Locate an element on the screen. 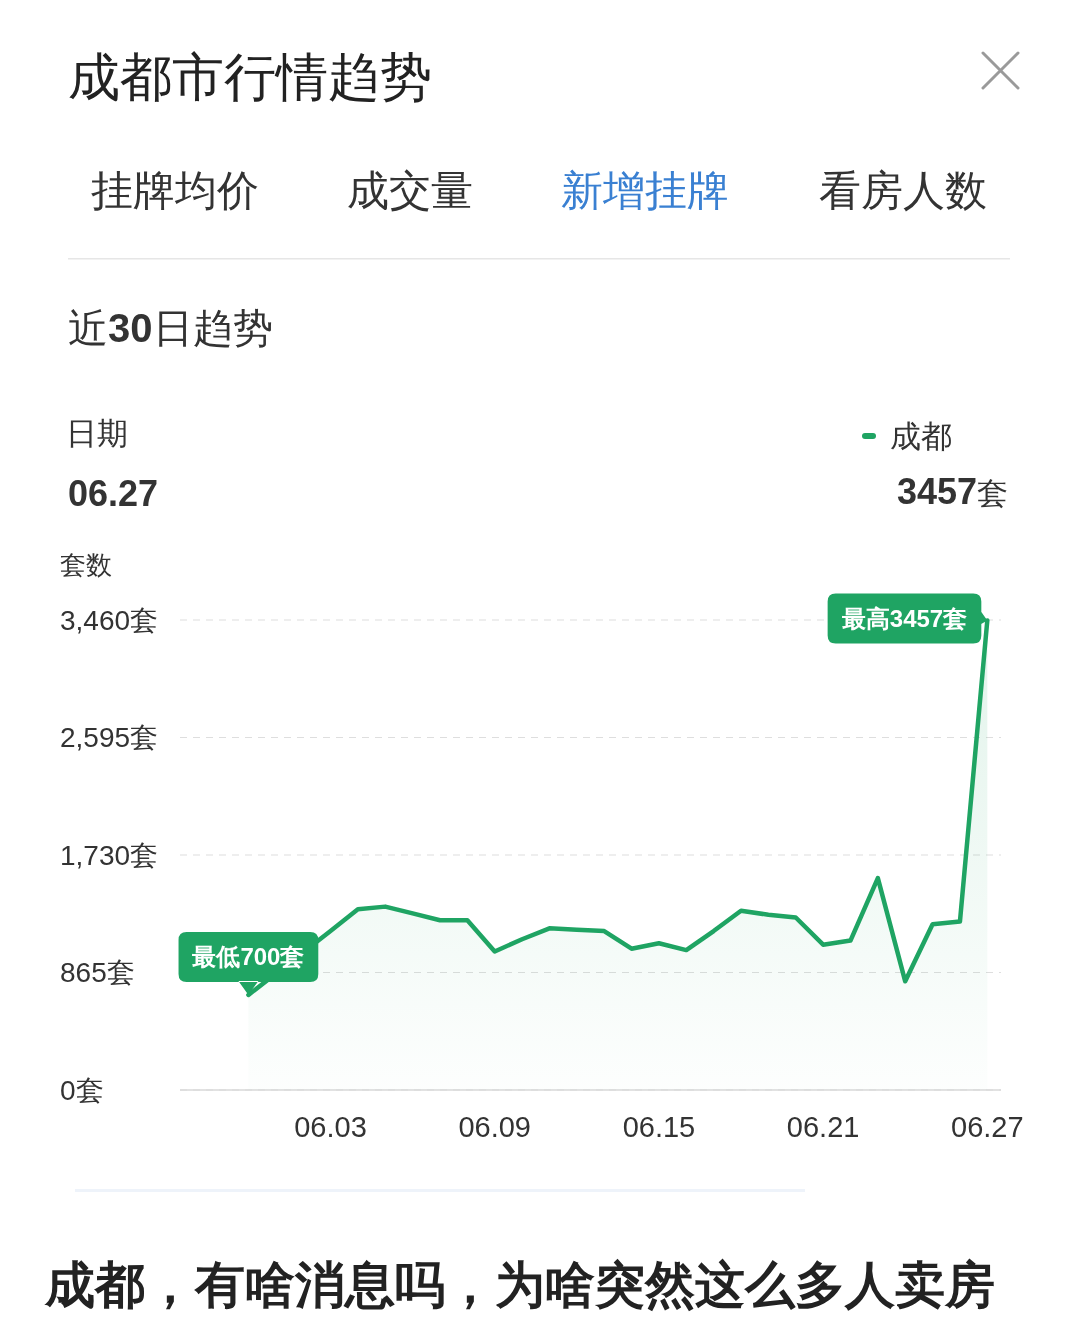 This screenshot has width=1078, height=1337. text: 成交量 is located at coordinates (410, 190).